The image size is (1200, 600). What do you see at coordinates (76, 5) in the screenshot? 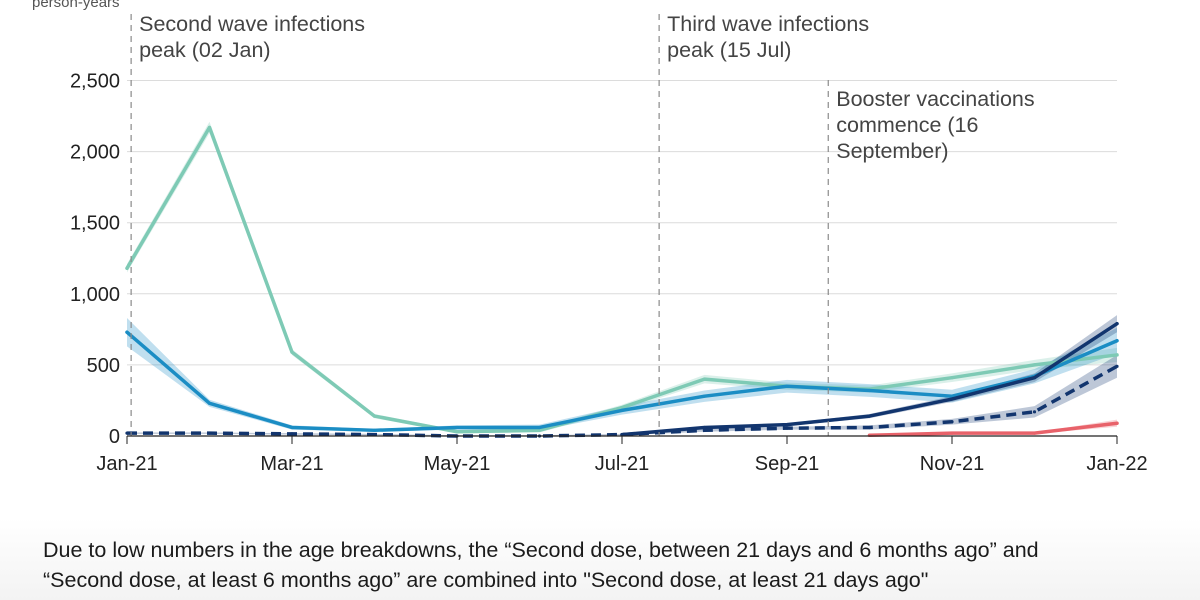
I see `y-axis-label: person-years` at bounding box center [76, 5].